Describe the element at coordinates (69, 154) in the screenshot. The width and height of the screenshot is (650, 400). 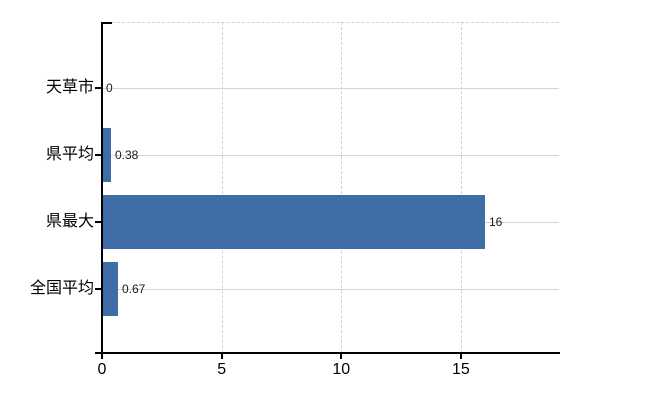
I see `category-label-1: 県平均` at that location.